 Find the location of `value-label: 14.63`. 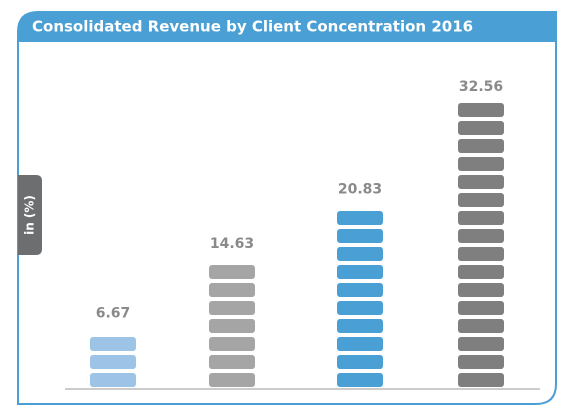

value-label: 14.63 is located at coordinates (232, 244).